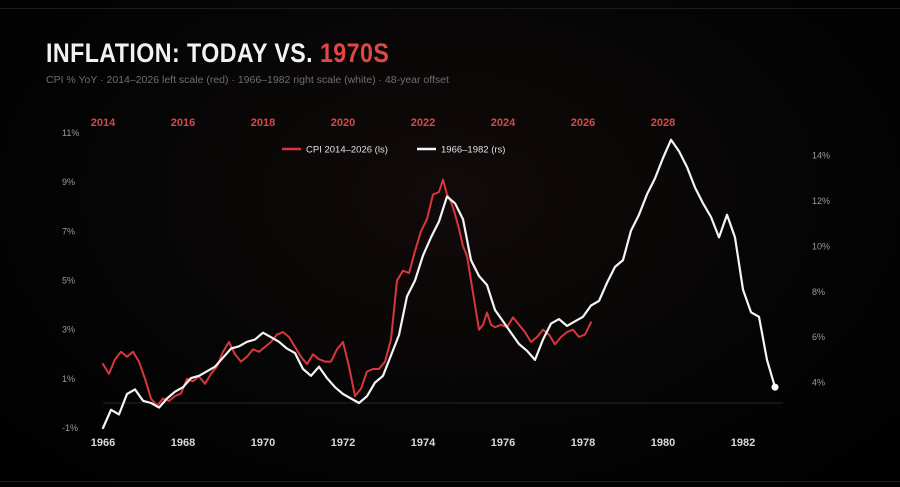  What do you see at coordinates (423, 123) in the screenshot?
I see `top-tick-label: 2022` at bounding box center [423, 123].